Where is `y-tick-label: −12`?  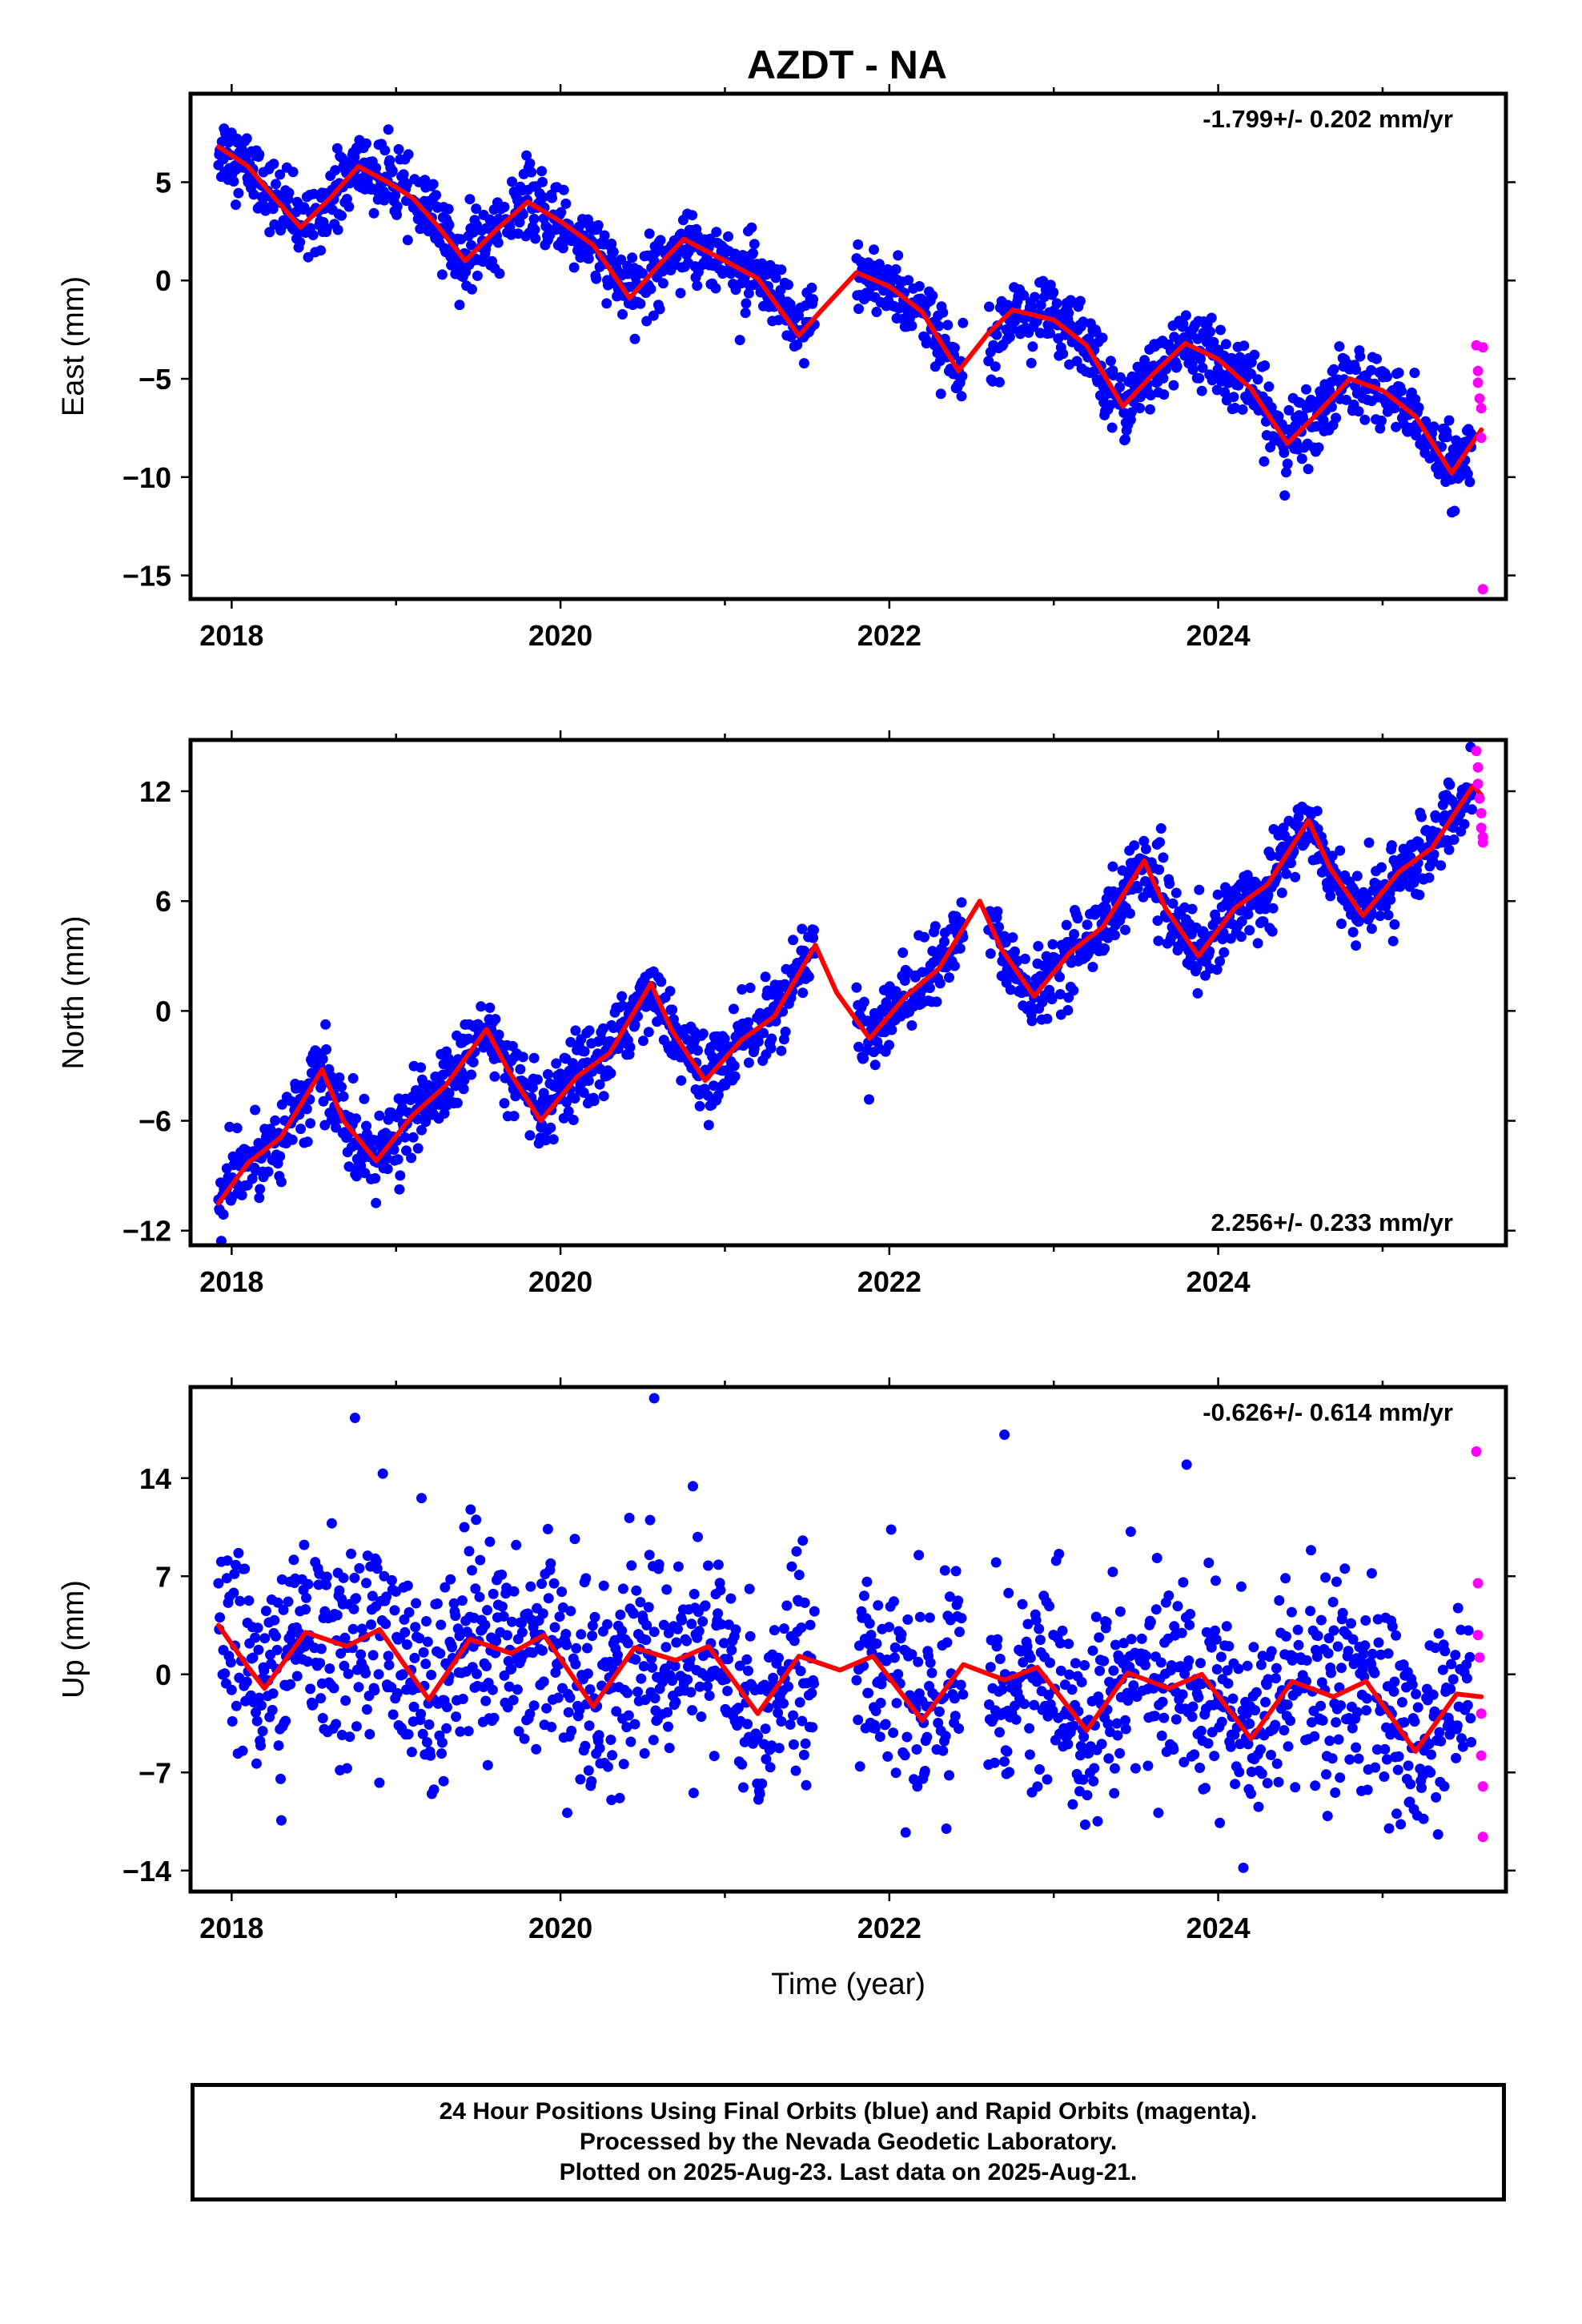
y-tick-label: −12 is located at coordinates (146, 1231).